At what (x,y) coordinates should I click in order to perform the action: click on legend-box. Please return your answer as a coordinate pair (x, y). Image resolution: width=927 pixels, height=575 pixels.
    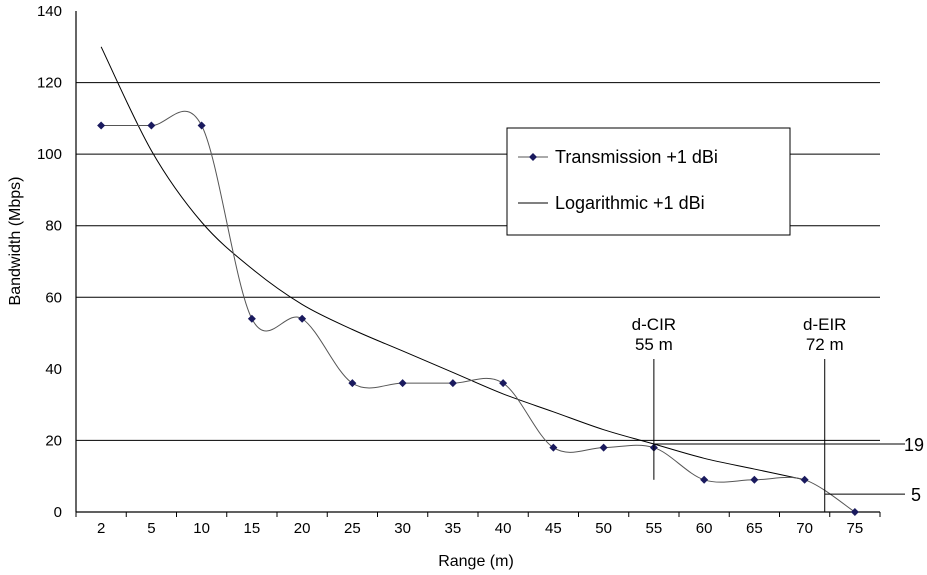
    Looking at the image, I should click on (648, 181).